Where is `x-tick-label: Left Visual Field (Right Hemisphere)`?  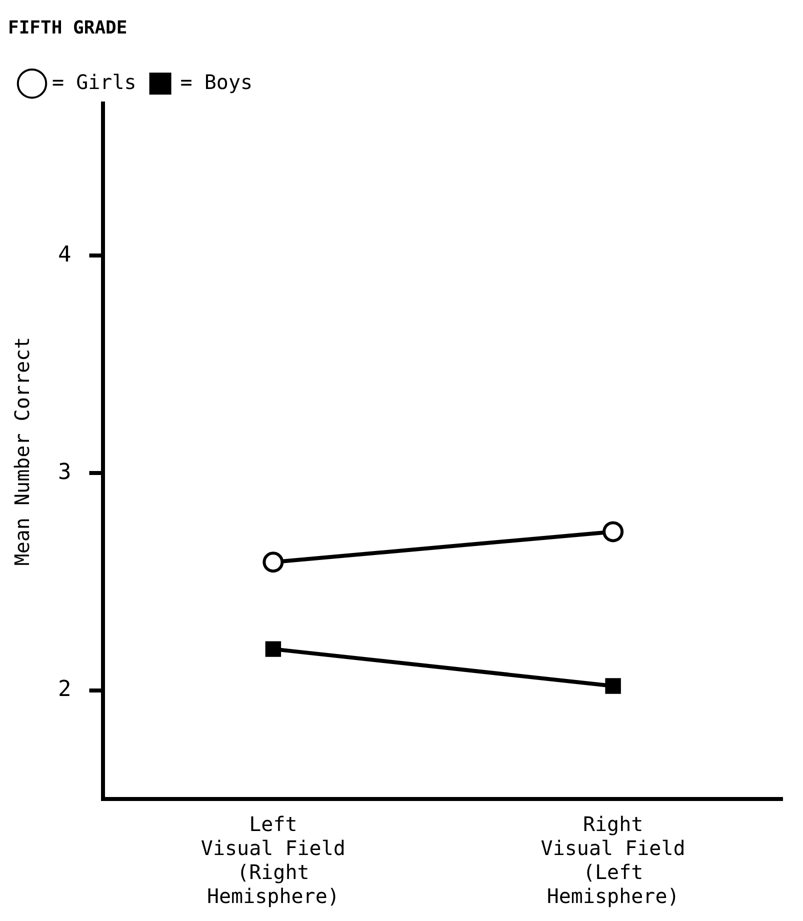
x-tick-label: Left Visual Field (Right Hemisphere) is located at coordinates (273, 860).